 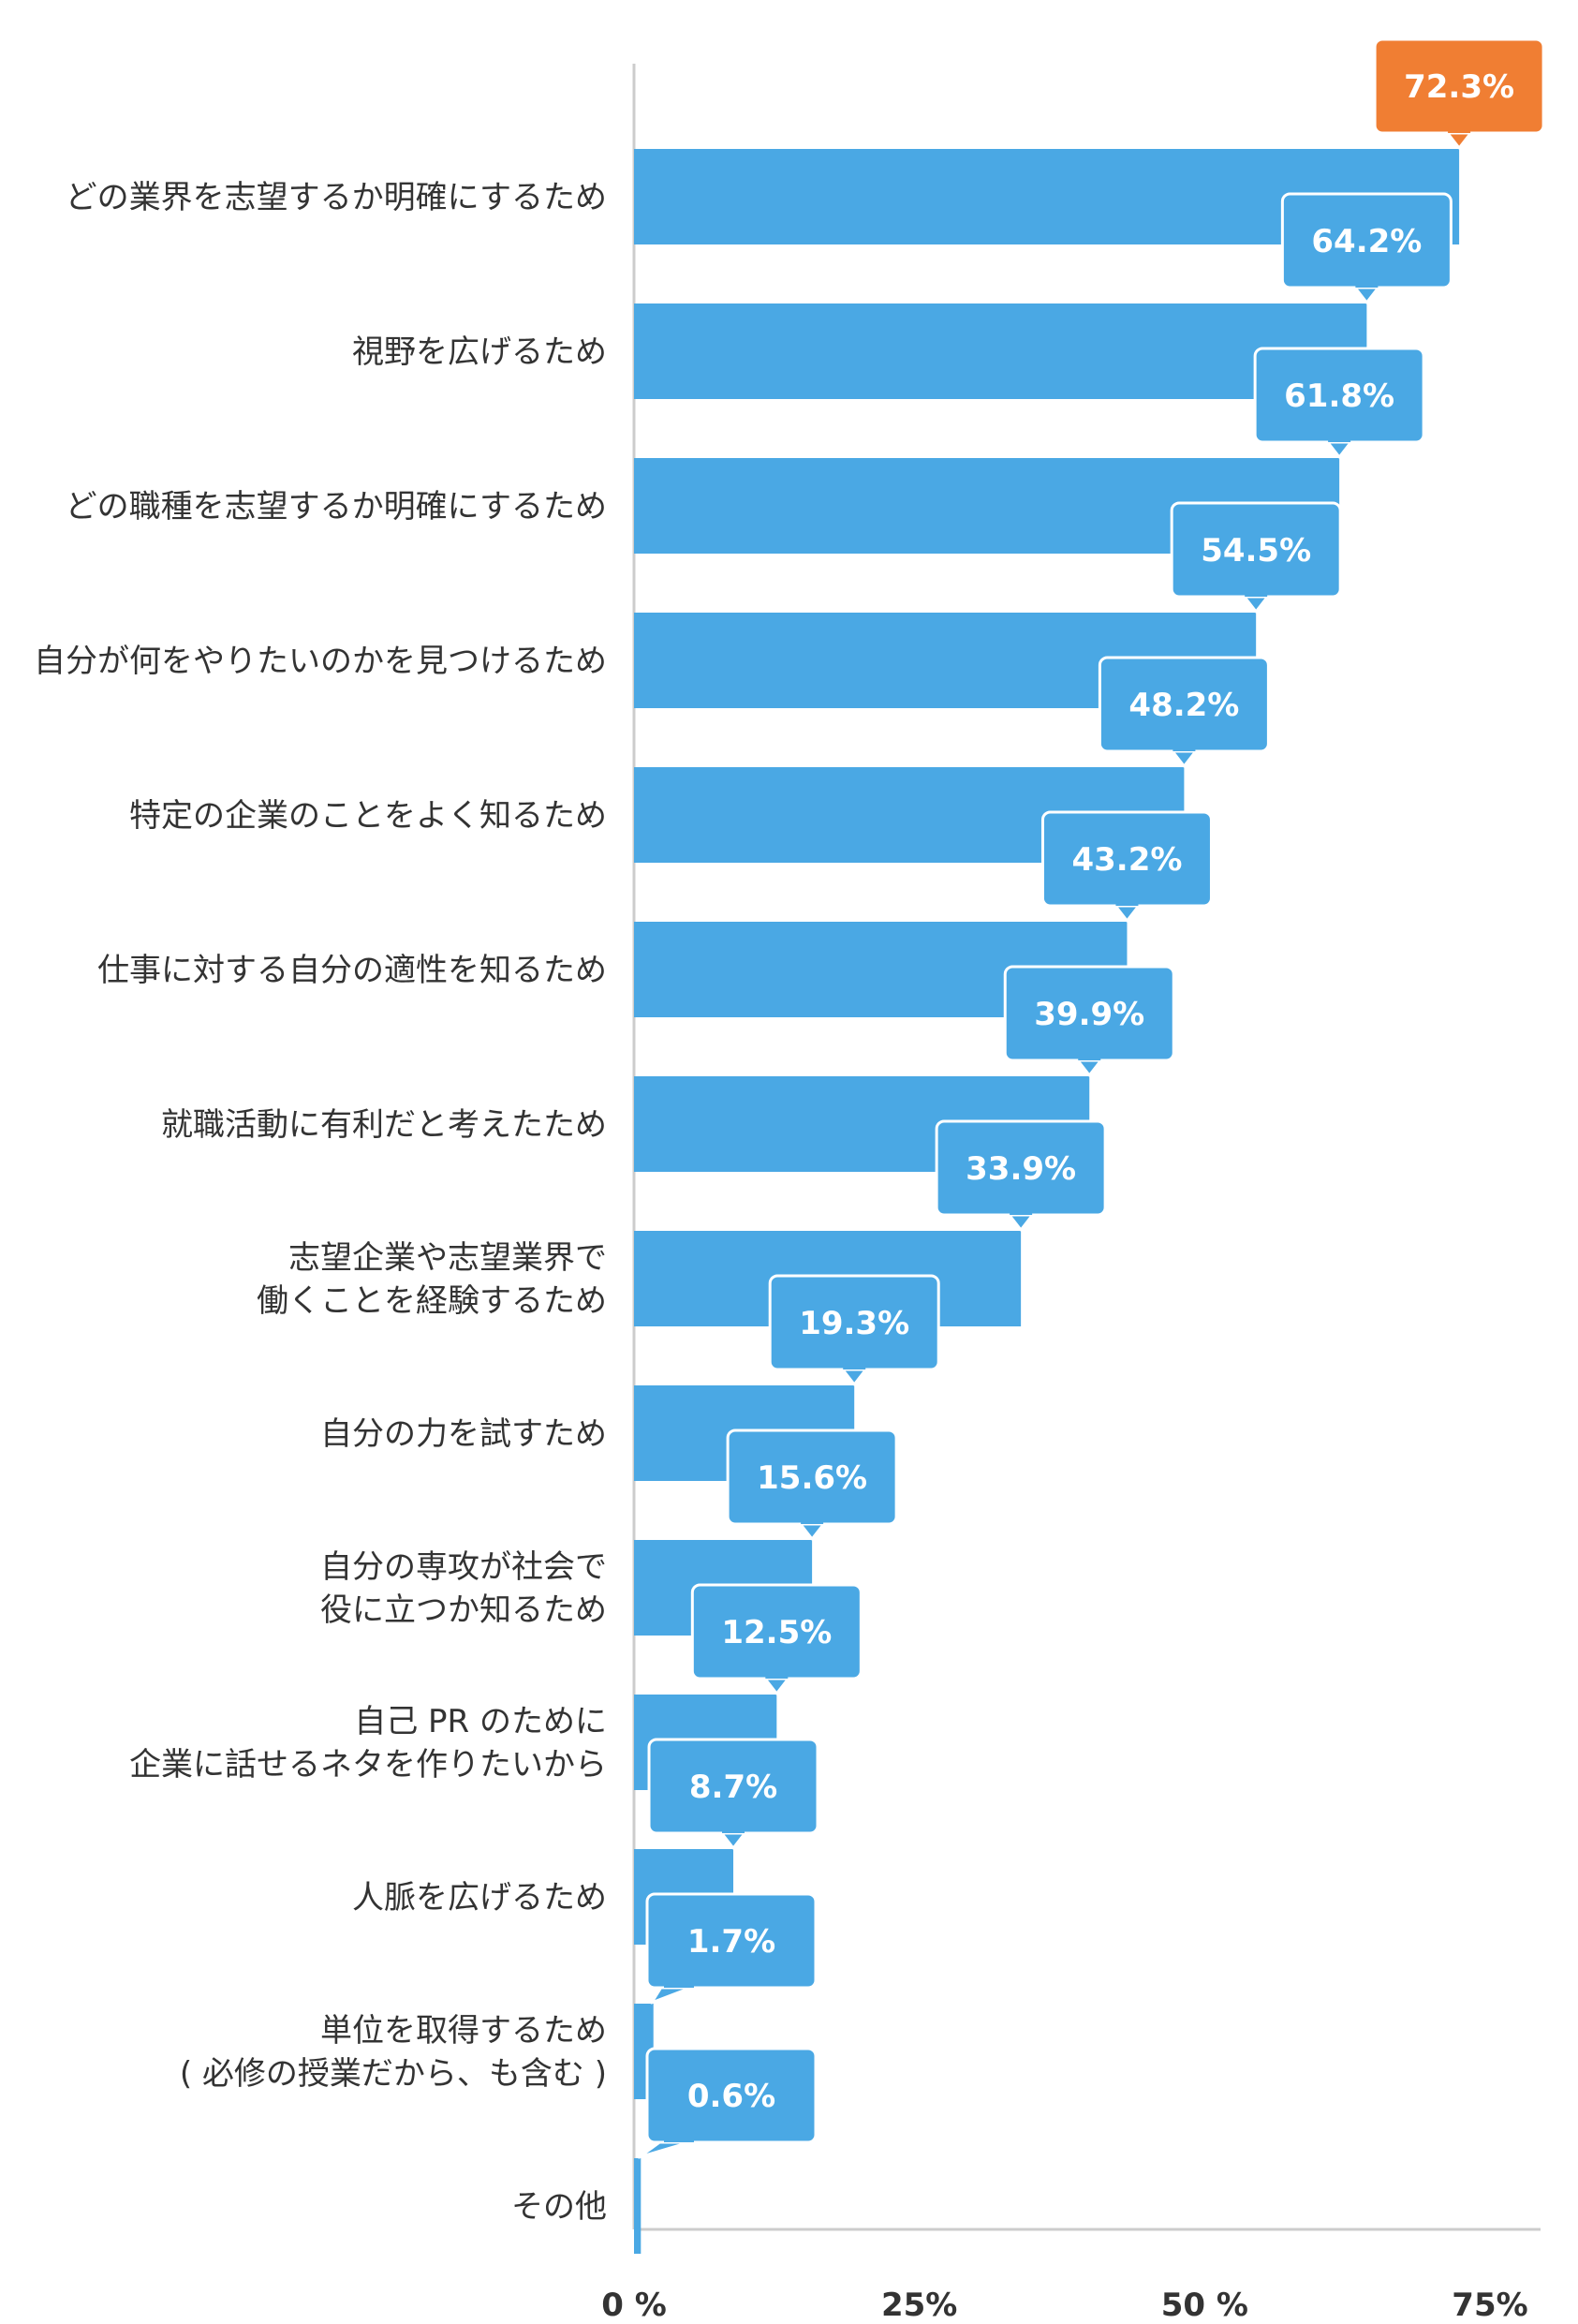 I want to click on x-tick-label: 50 %, so click(x=1204, y=2305).